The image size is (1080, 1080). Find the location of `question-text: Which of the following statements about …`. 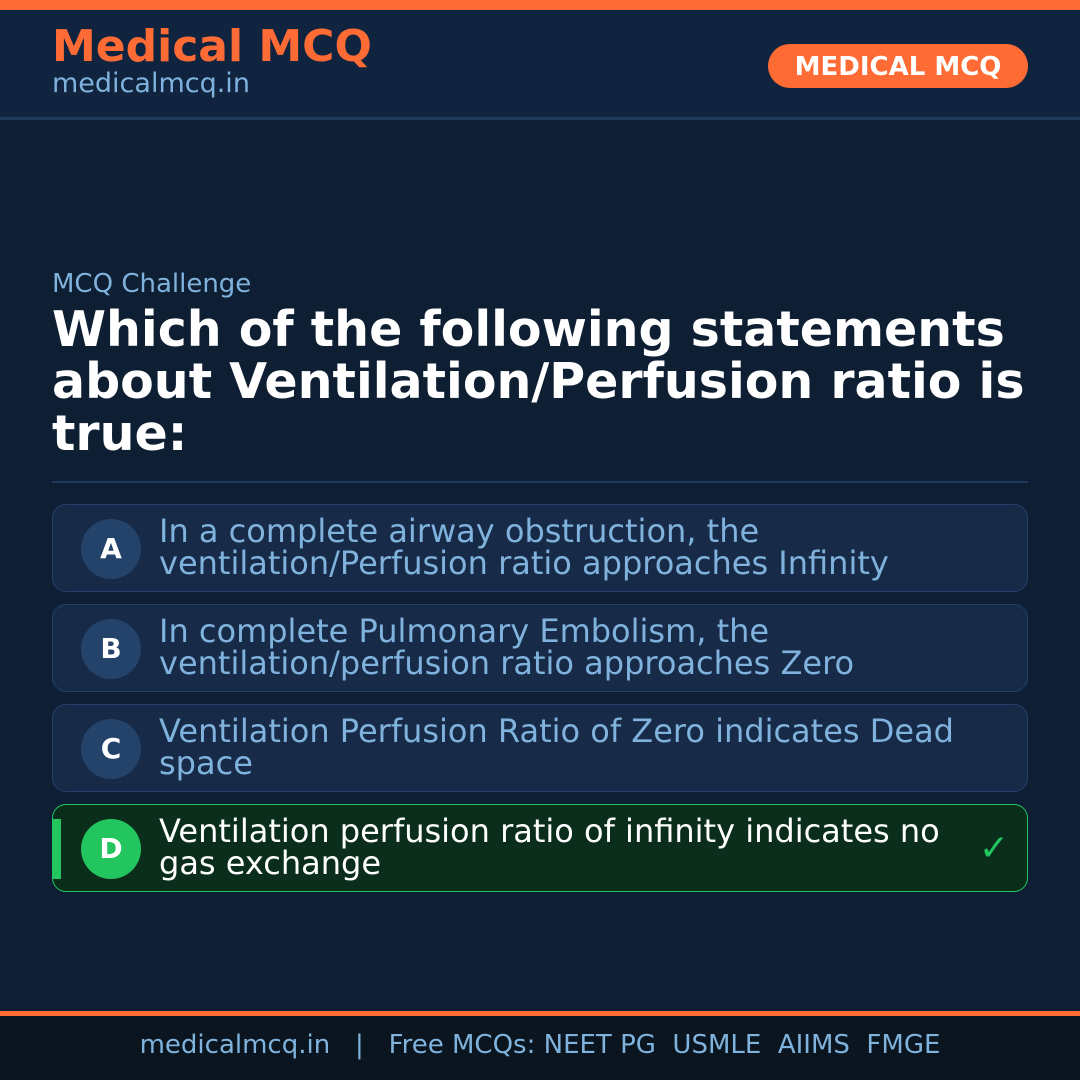

question-text: Which of the following statements about … is located at coordinates (538, 381).